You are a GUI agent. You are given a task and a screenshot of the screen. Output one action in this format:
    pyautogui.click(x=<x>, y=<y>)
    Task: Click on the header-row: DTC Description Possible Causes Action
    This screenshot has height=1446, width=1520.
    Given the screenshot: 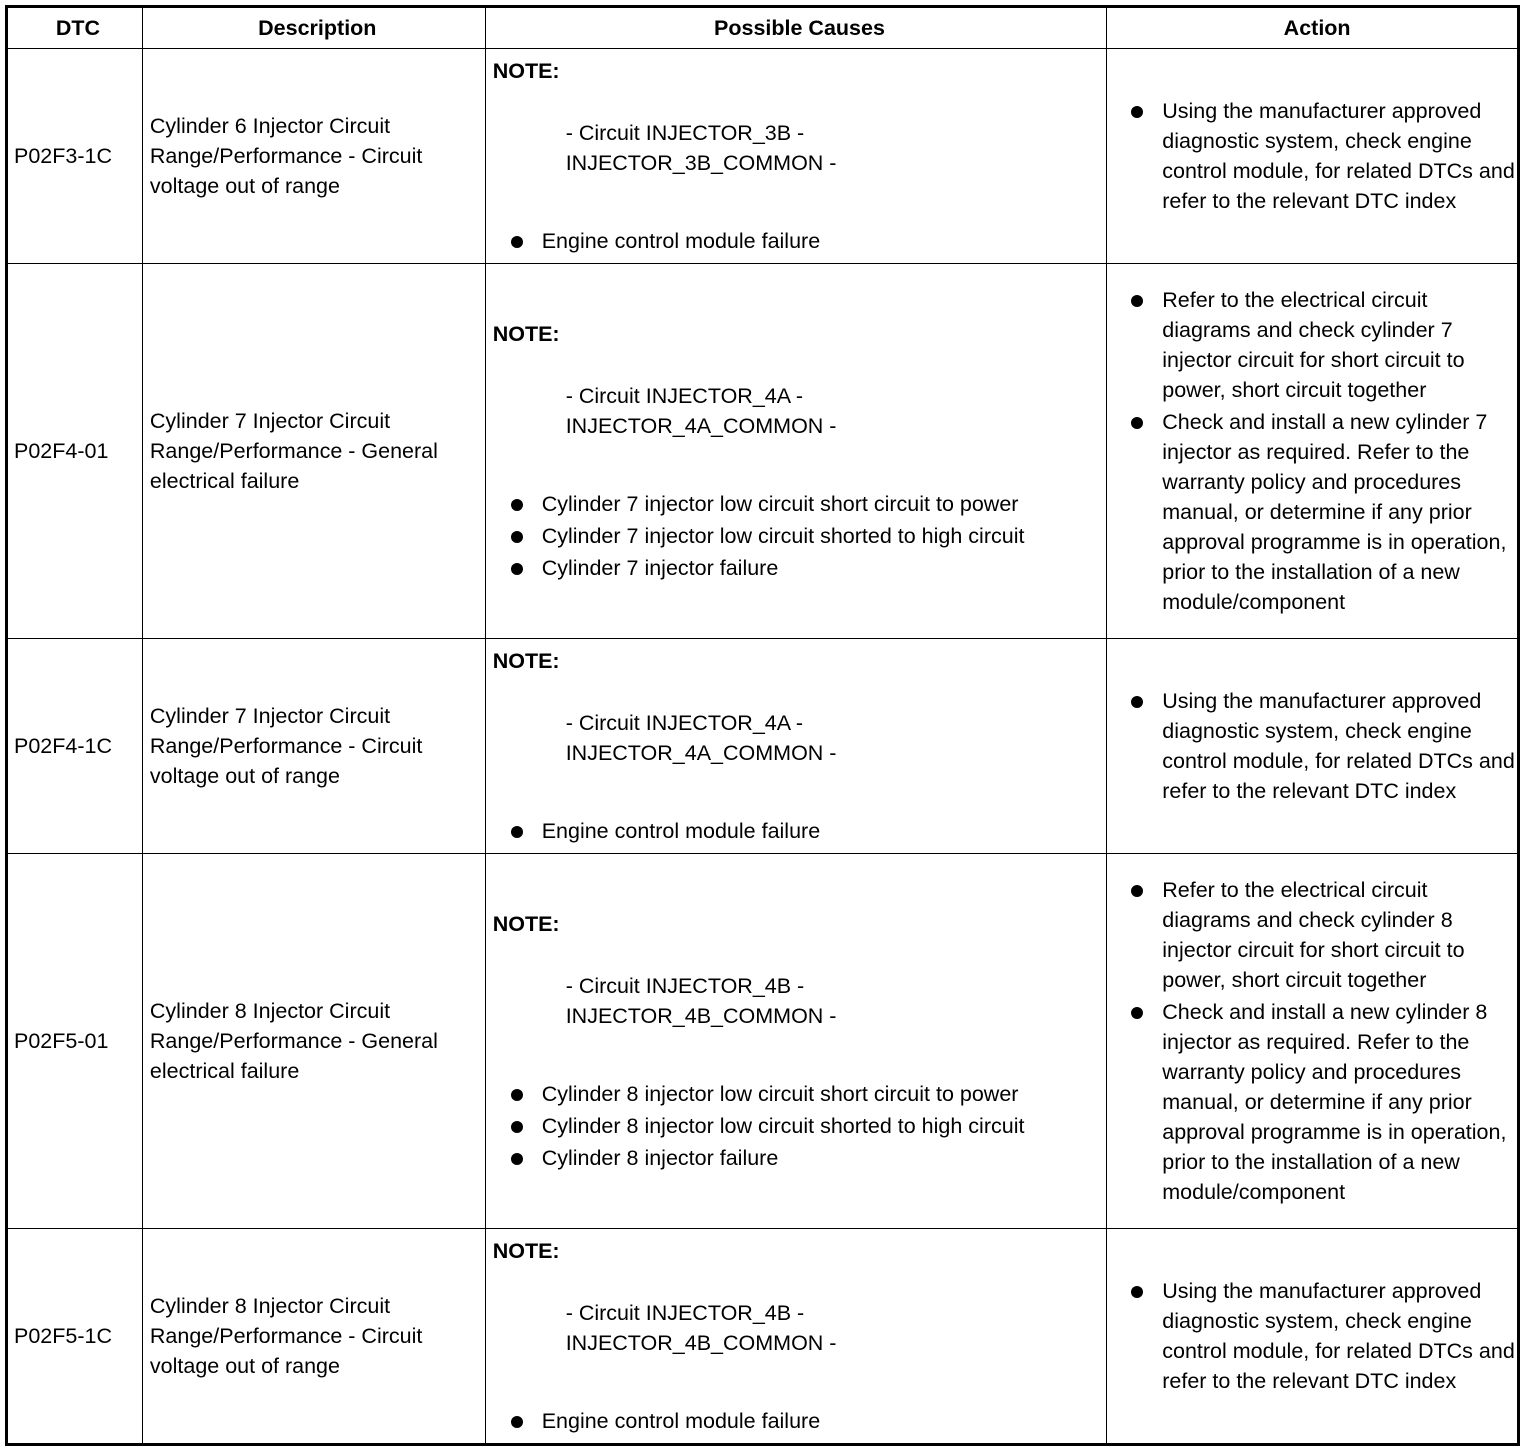 What is the action you would take?
    pyautogui.click(x=762, y=27)
    